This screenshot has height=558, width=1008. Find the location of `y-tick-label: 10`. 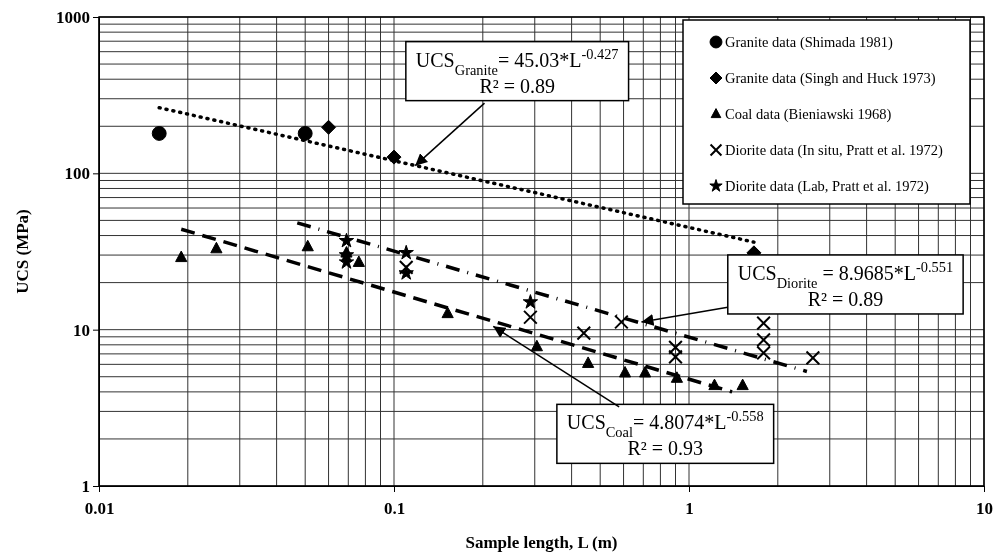

y-tick-label: 10 is located at coordinates (81, 330).